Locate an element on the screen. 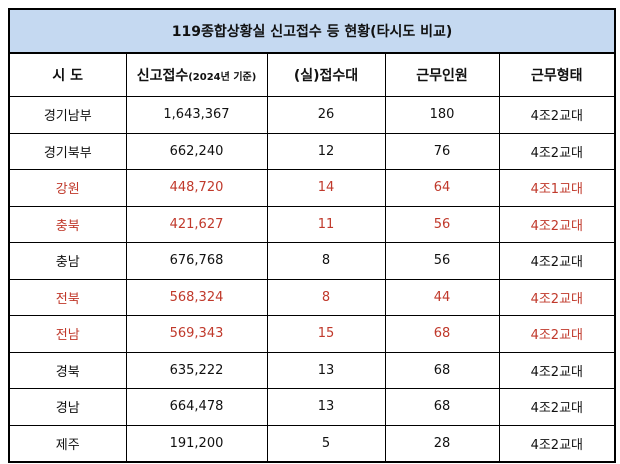 The height and width of the screenshot is (464, 620). cell-region: 제주 is located at coordinates (67, 443).